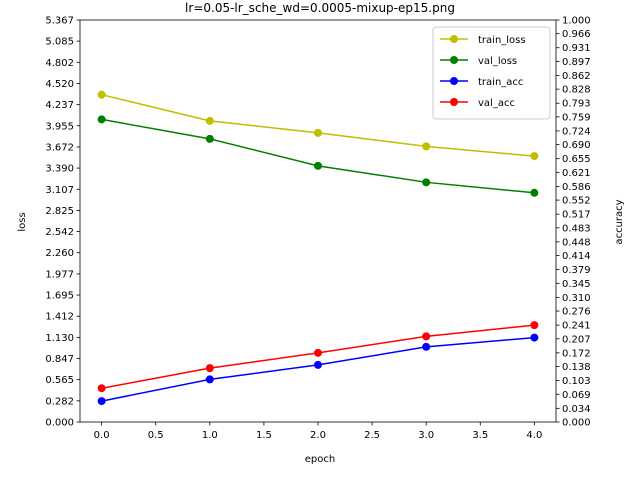 Image resolution: width=640 pixels, height=480 pixels. Describe the element at coordinates (576, 256) in the screenshot. I see `right-y-tick-label: 0.414` at that location.